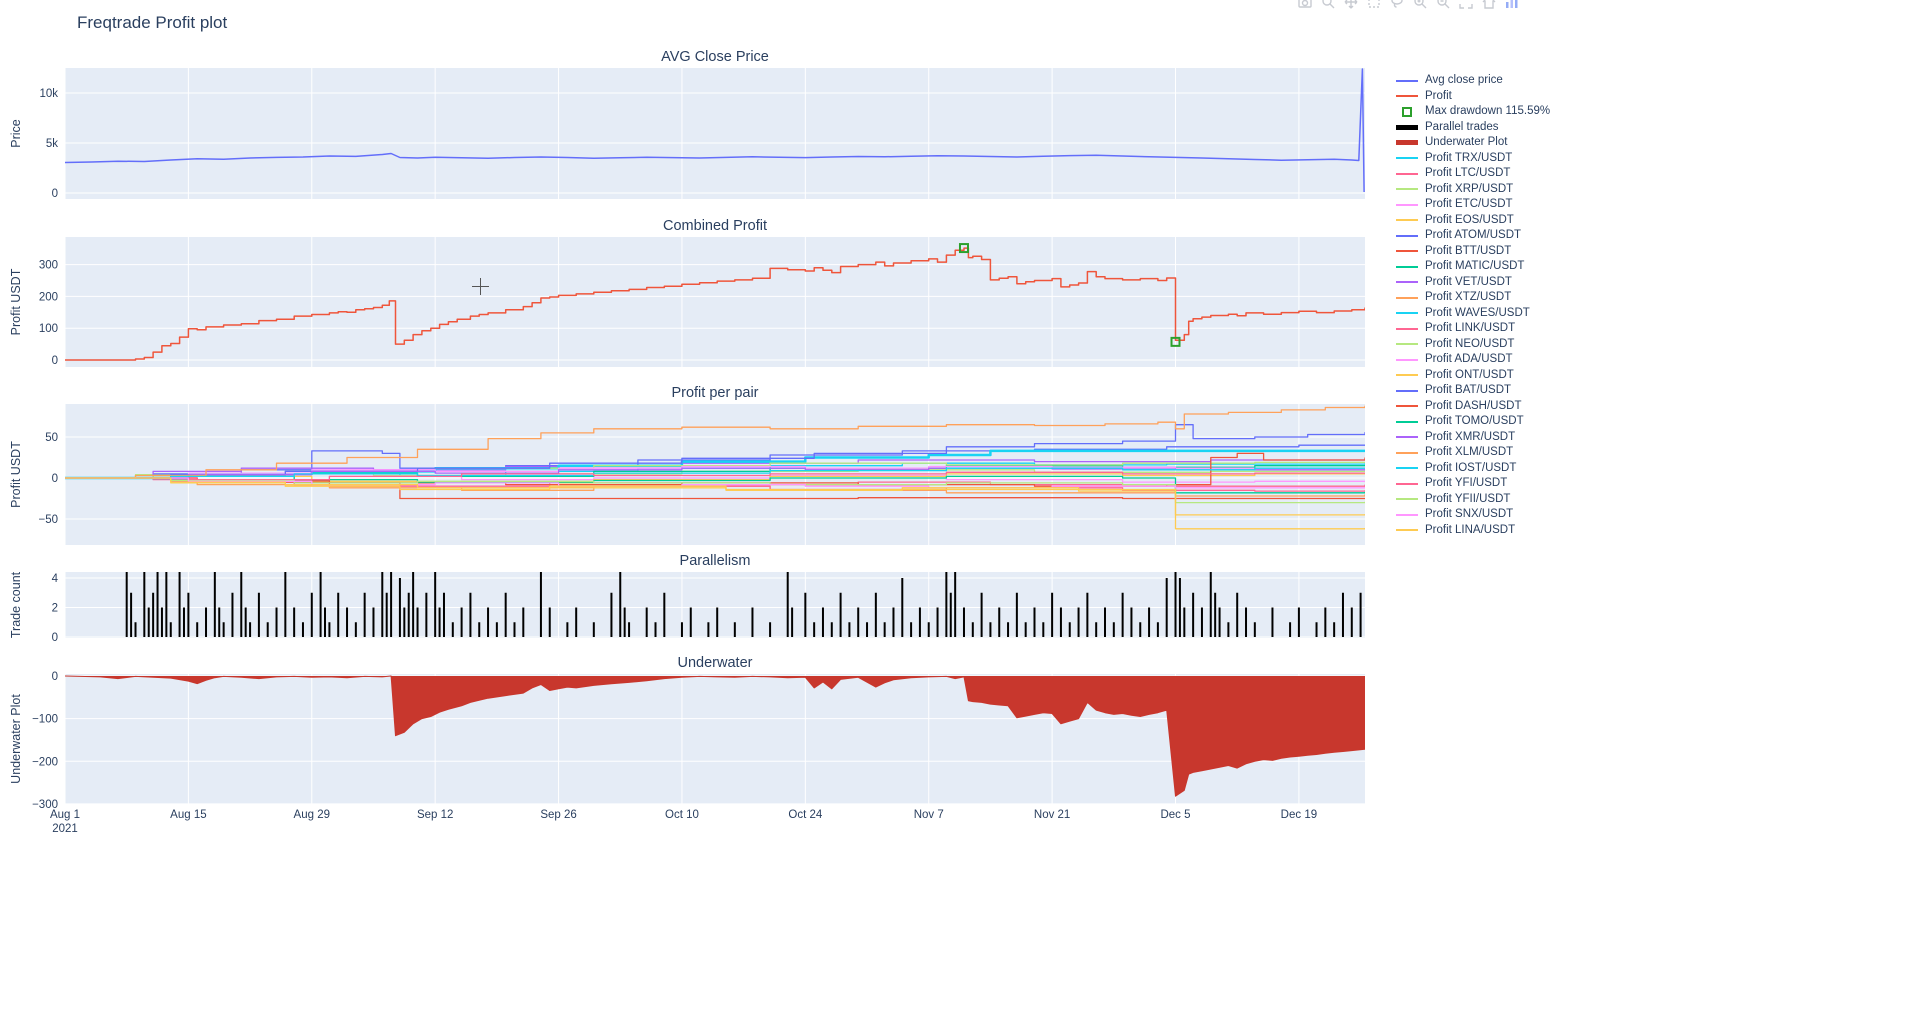 This screenshot has height=1024, width=1910. What do you see at coordinates (1407, 111) in the screenshot?
I see `drawdown-marker-icon` at bounding box center [1407, 111].